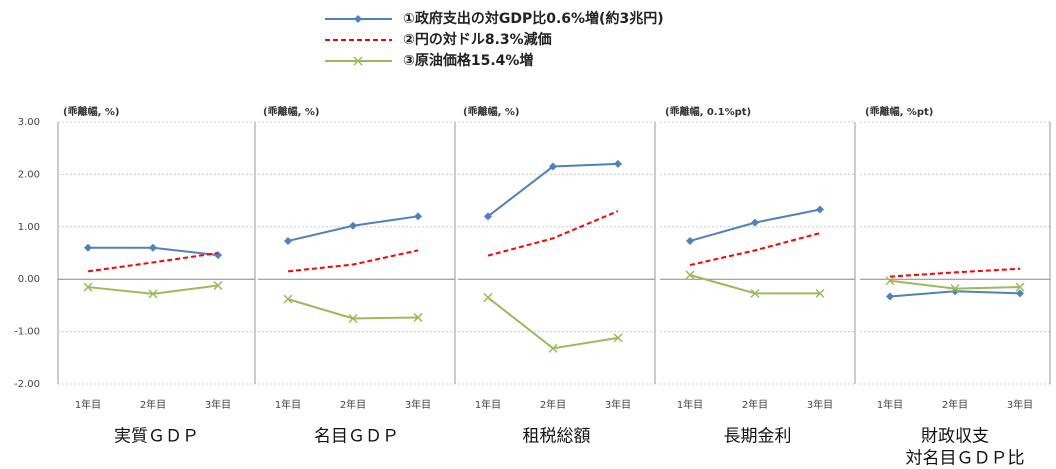 The width and height of the screenshot is (1056, 469). I want to click on legend-label: ①政府支出の対GDP比0.6%増(約3兆円), so click(533, 18).